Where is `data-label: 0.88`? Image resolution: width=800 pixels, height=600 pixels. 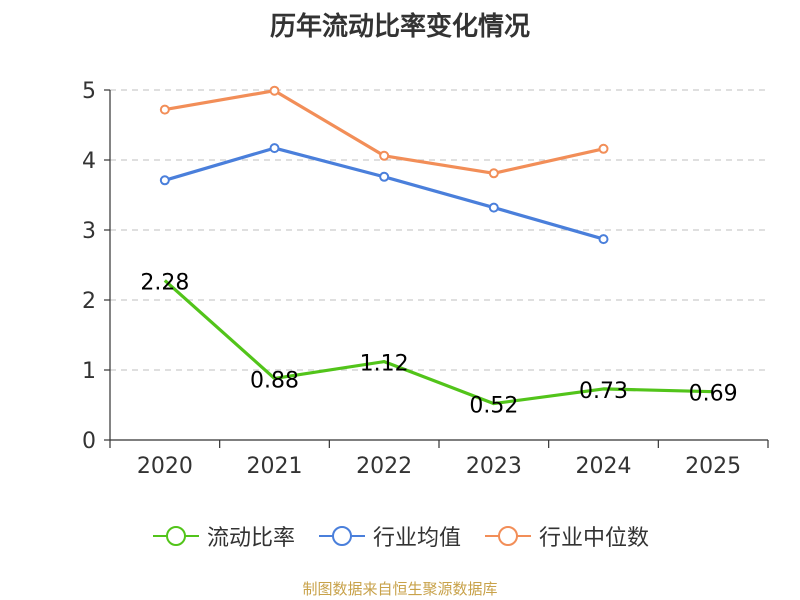 data-label: 0.88 is located at coordinates (274, 380).